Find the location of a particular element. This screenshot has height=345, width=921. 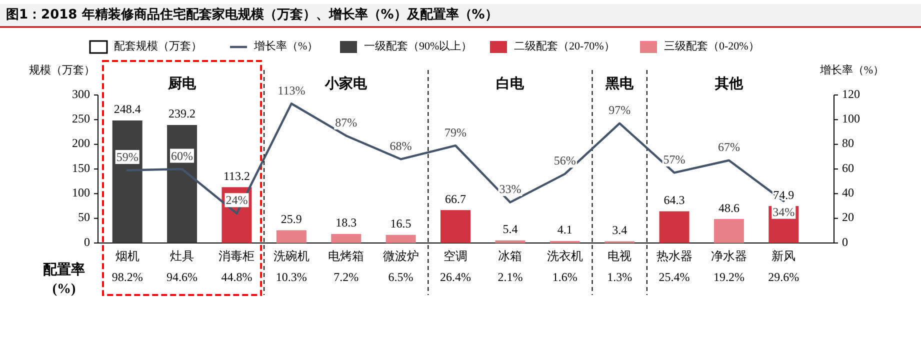

text: 26.4% is located at coordinates (455, 277).